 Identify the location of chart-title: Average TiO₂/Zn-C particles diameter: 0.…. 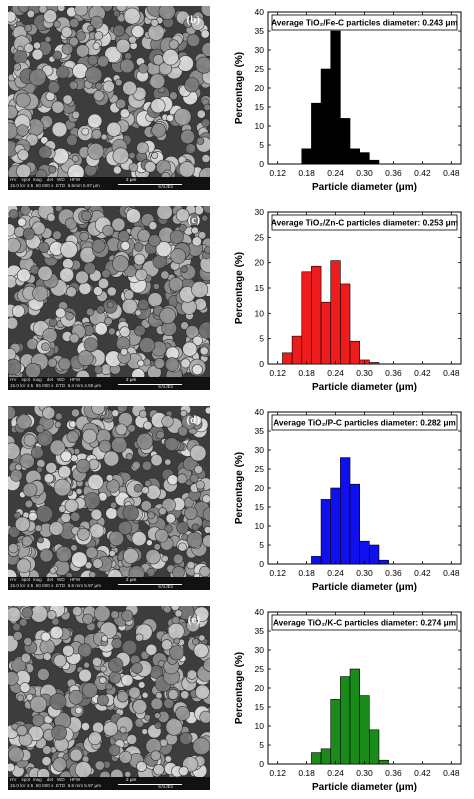
(364, 223).